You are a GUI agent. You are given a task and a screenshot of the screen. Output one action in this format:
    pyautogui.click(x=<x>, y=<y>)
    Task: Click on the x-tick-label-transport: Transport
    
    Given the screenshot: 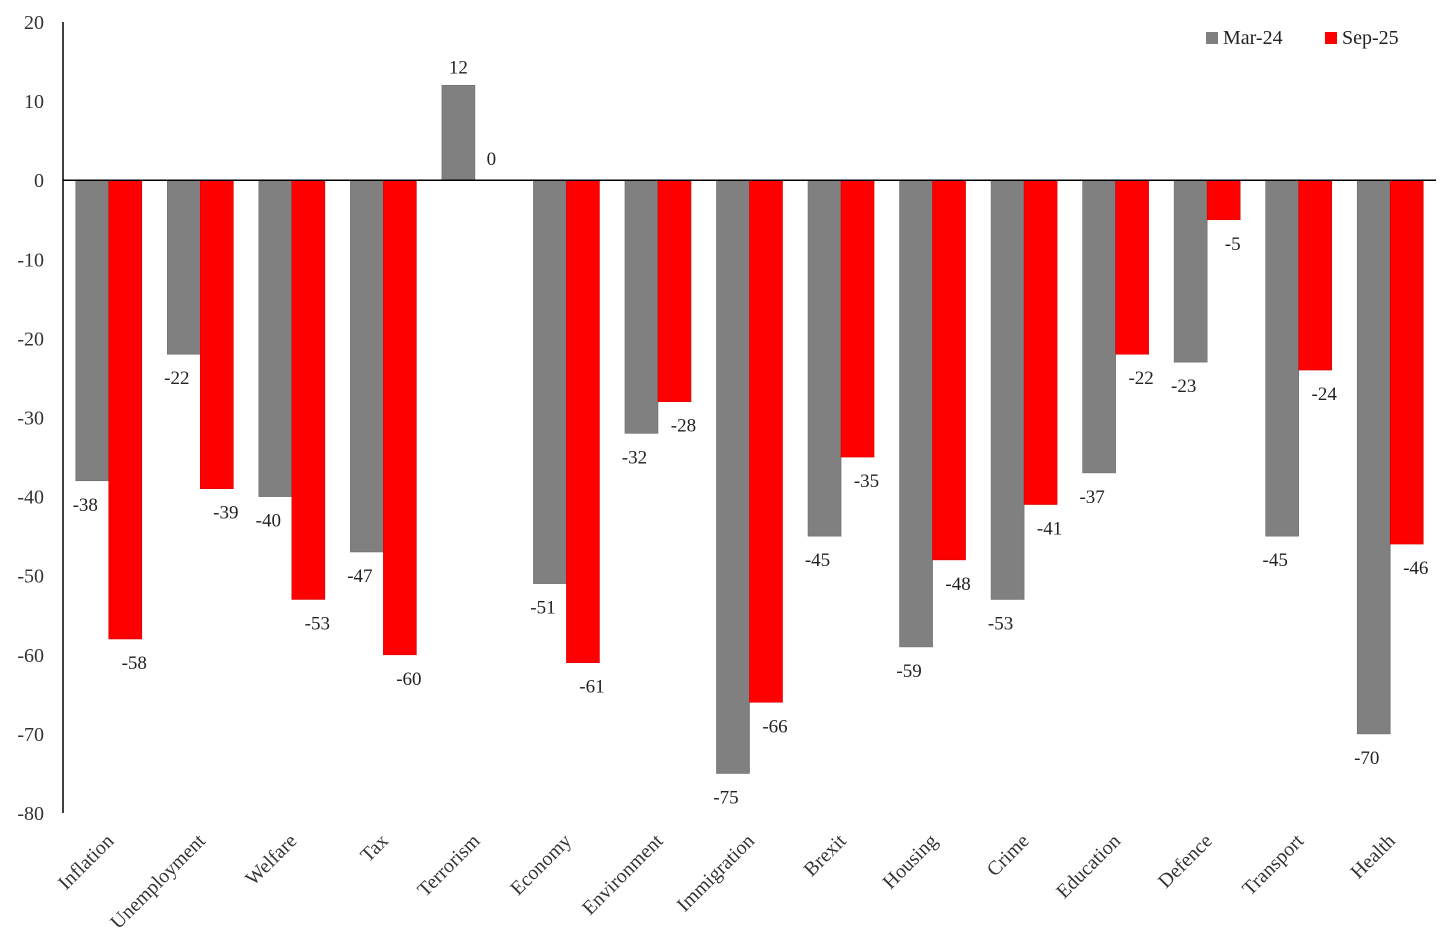 What is the action you would take?
    pyautogui.click(x=1273, y=865)
    